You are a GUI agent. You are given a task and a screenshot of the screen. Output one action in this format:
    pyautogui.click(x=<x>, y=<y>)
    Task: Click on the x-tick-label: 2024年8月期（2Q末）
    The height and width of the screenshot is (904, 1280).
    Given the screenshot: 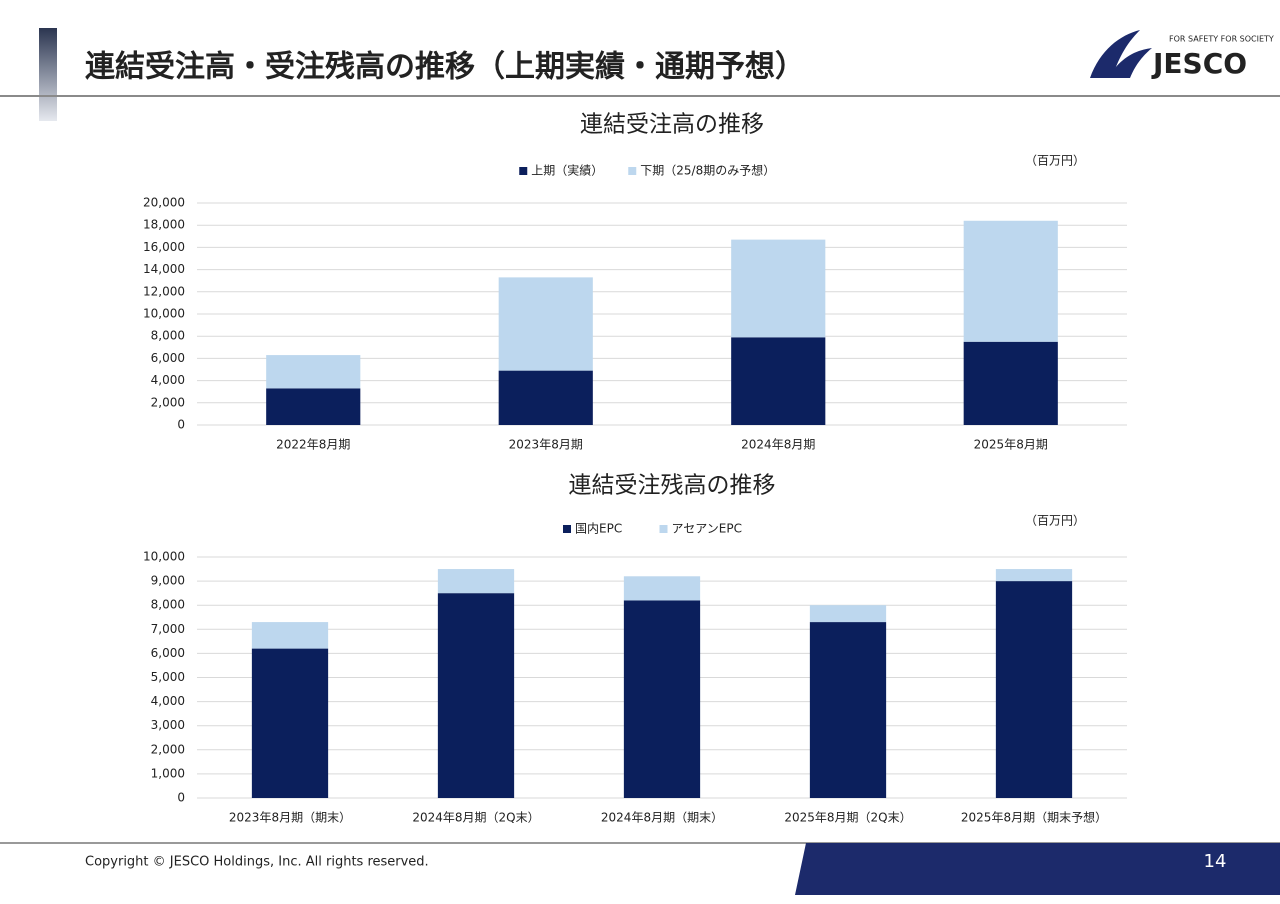 What is the action you would take?
    pyautogui.click(x=475, y=818)
    